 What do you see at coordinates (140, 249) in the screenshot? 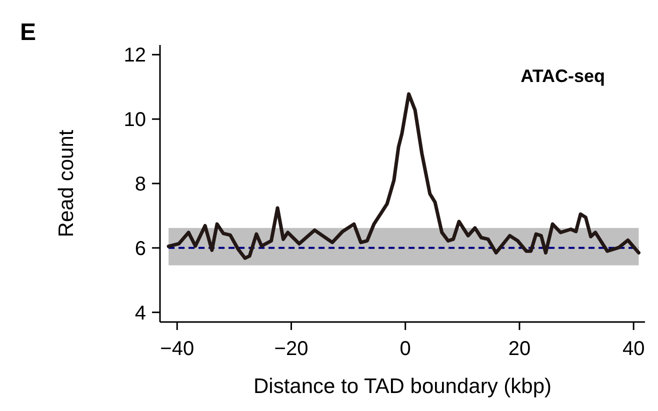
I see `y-tick-label: 6` at bounding box center [140, 249].